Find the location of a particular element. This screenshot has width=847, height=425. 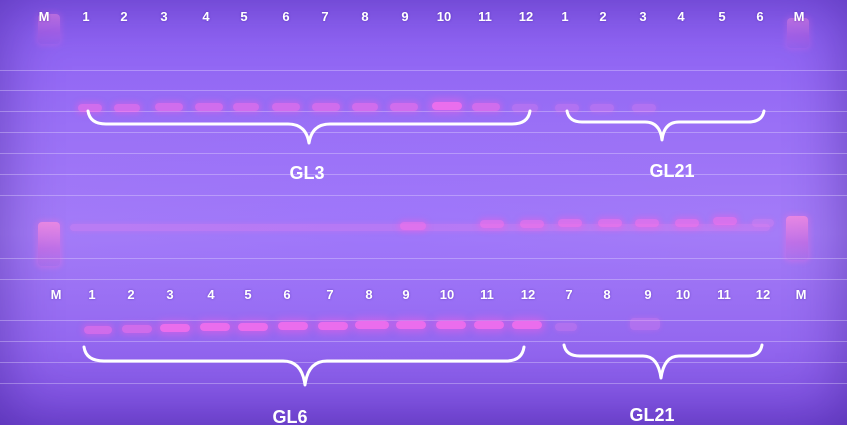

group-label-gl3: GL3 is located at coordinates (307, 173).